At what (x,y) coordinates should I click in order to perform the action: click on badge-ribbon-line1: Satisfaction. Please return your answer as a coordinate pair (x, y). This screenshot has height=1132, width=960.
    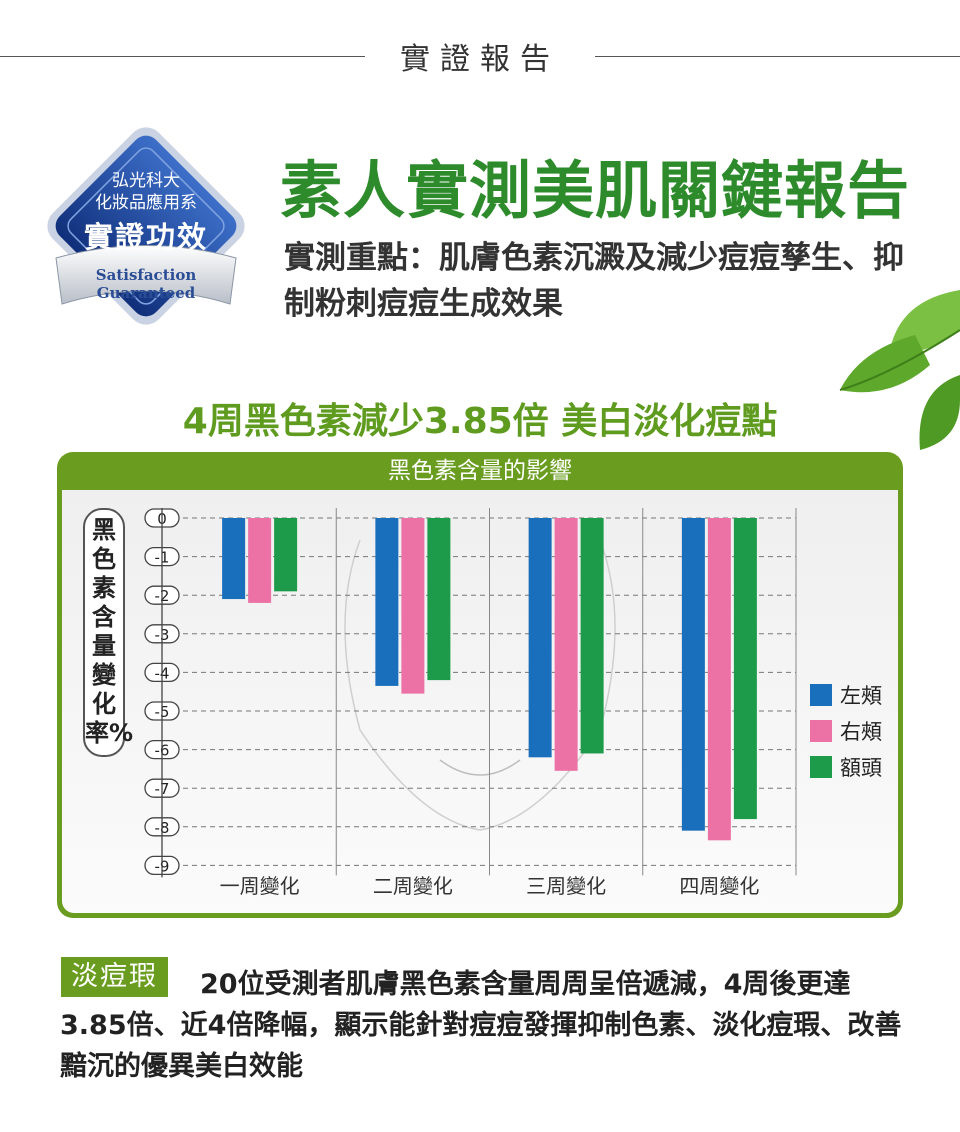
    Looking at the image, I should click on (146, 275).